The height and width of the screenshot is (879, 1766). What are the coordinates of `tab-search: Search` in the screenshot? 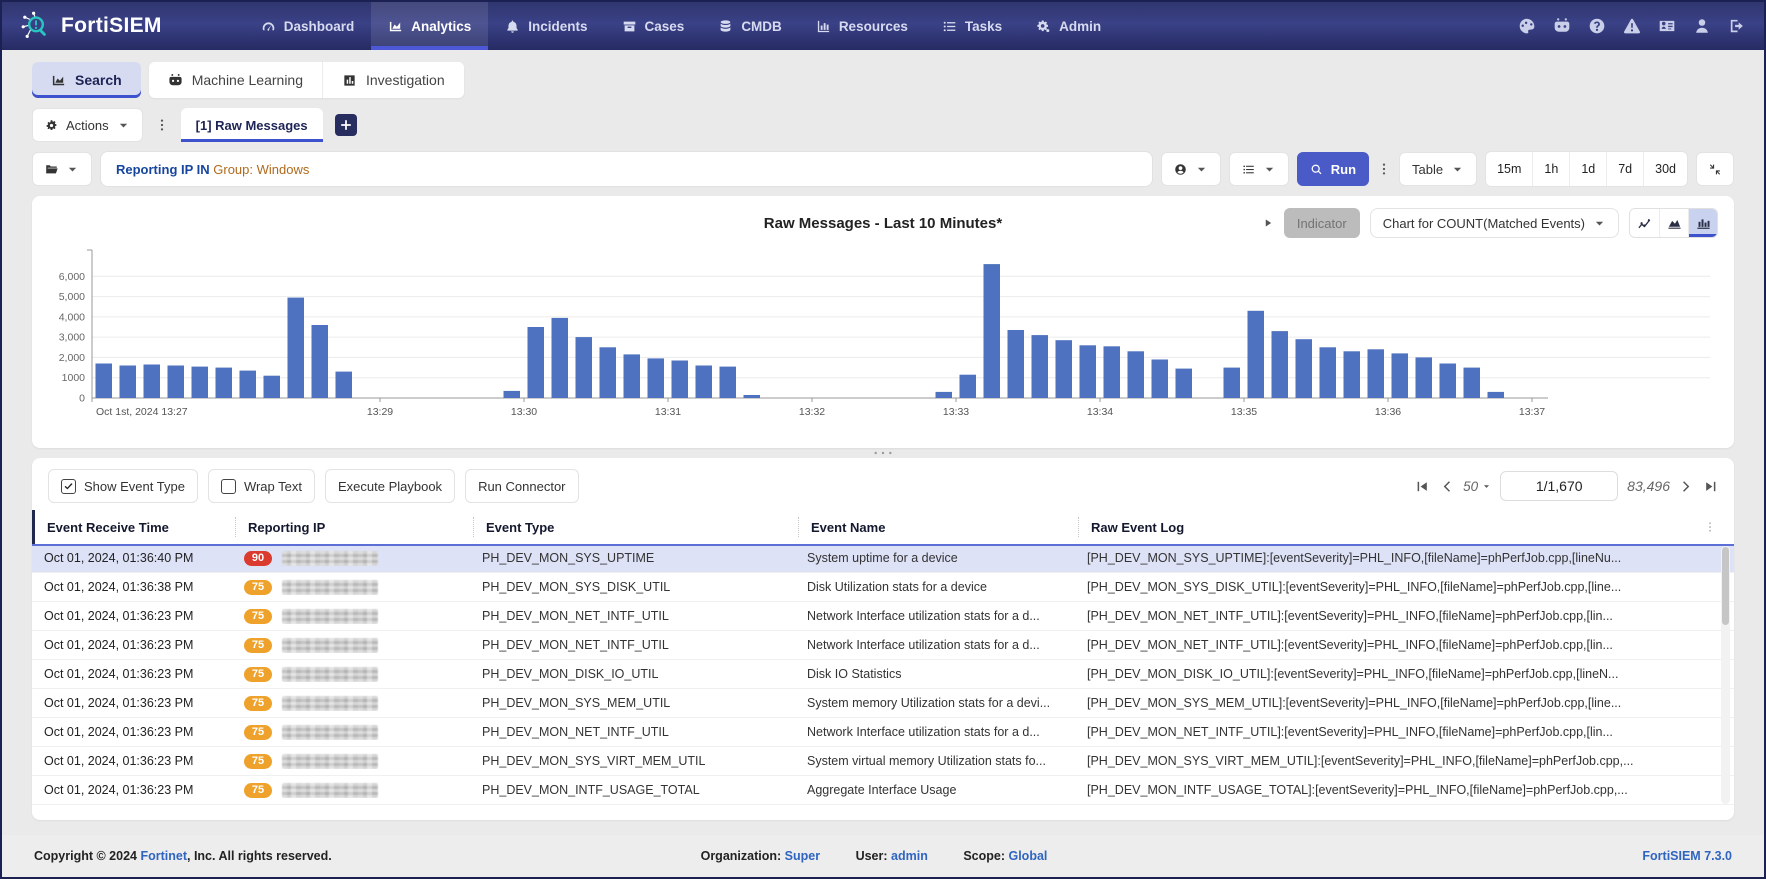 It's located at (86, 80).